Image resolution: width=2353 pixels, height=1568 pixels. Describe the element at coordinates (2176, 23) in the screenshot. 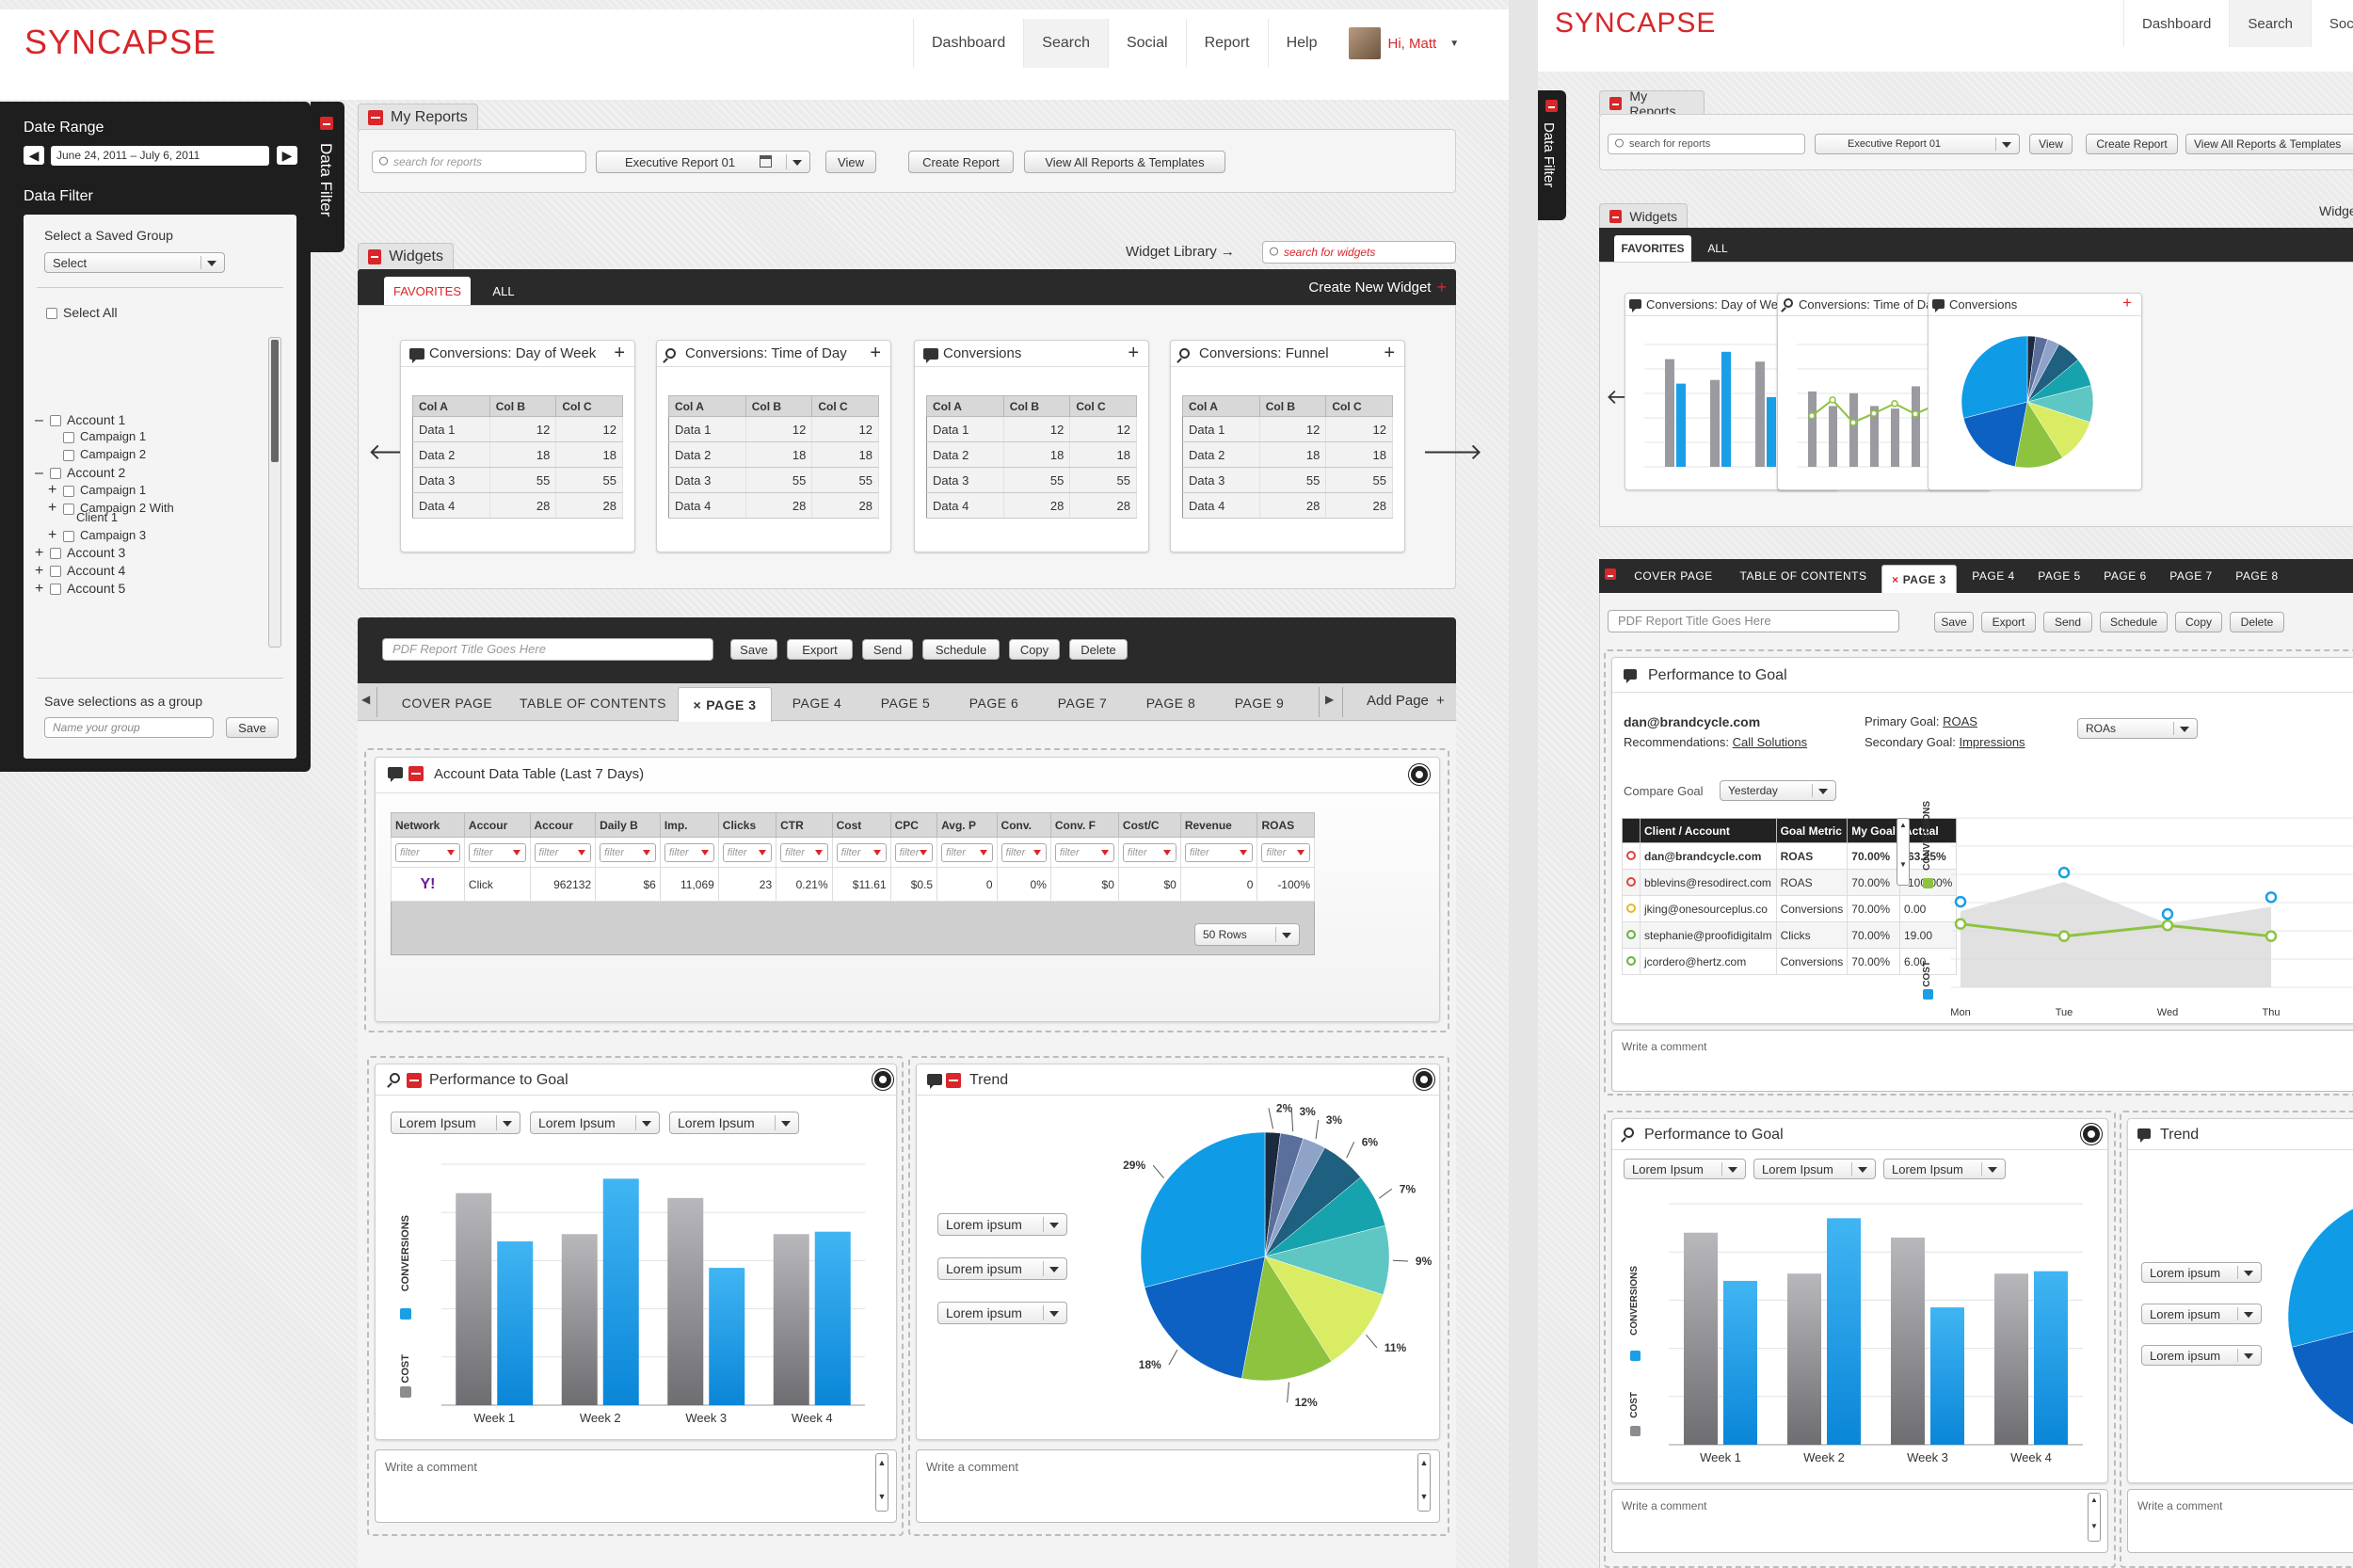

I see `nav-dashboard: Dashboard` at that location.